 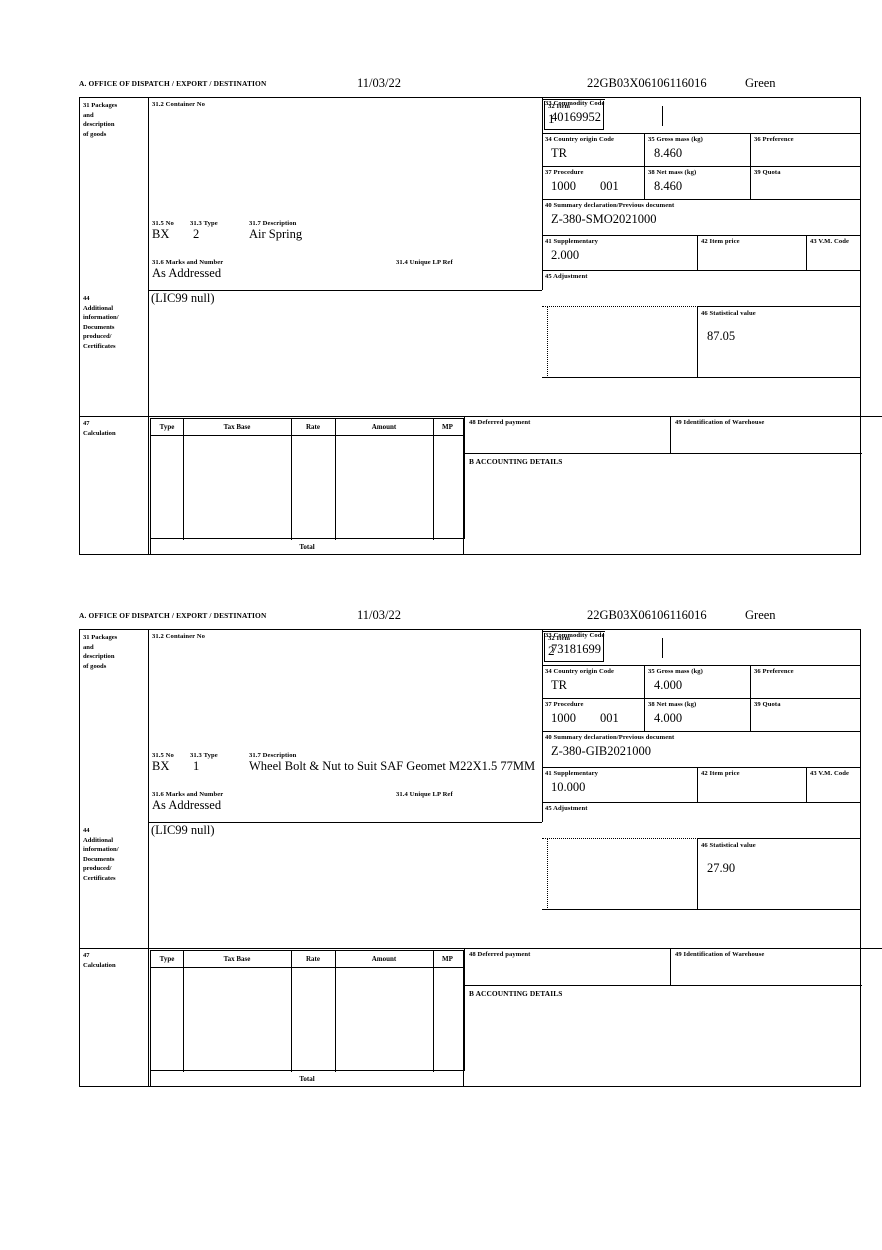 I want to click on box-41-supplementary: 41 Supplementary 10.000, so click(x=619, y=785).